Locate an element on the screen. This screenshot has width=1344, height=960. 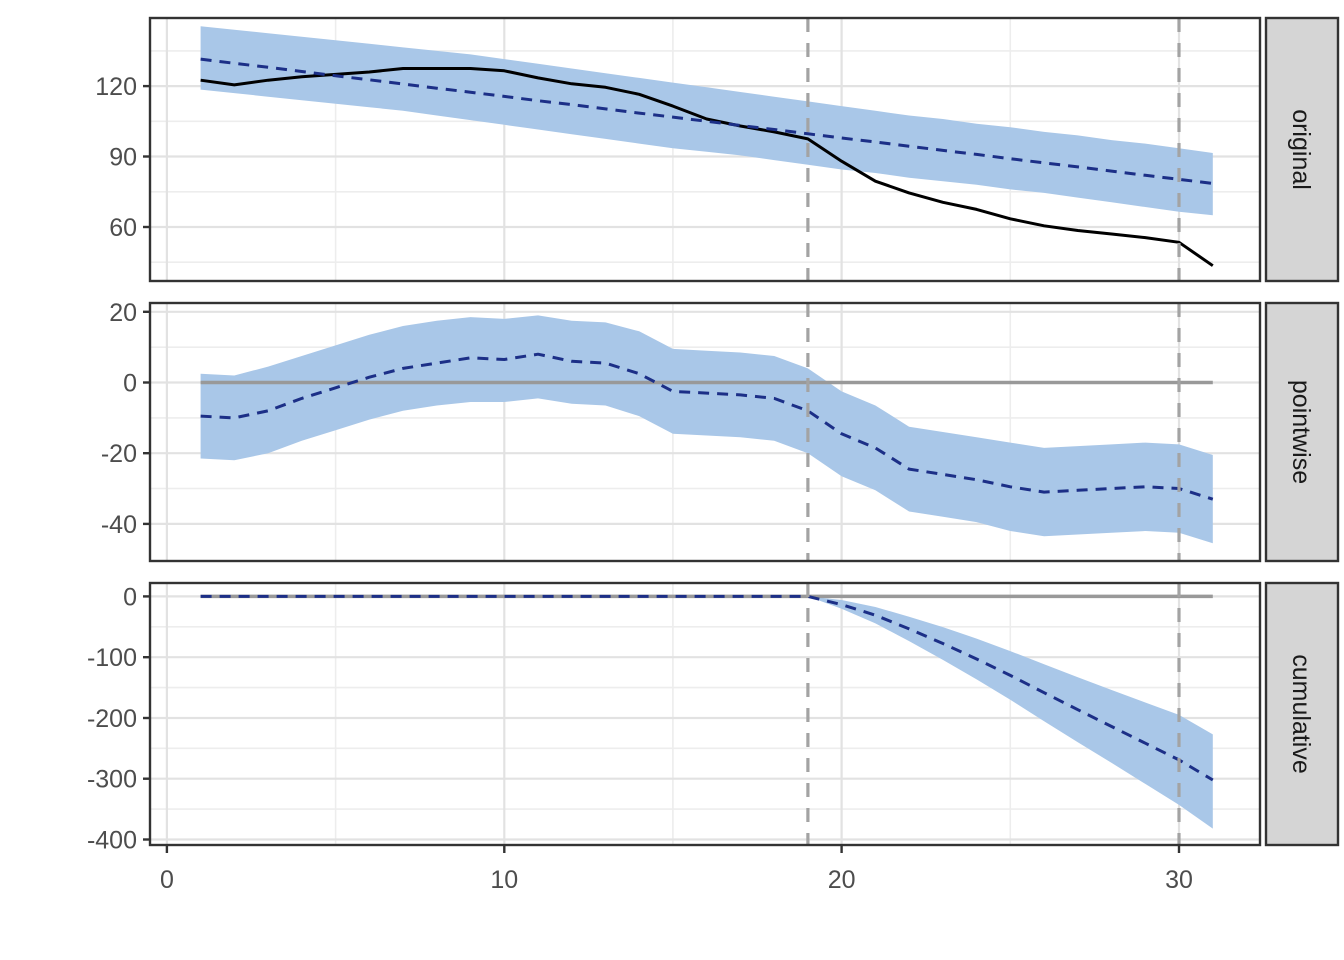
facet-strip-pointwise: pointwise is located at coordinates (1302, 432).